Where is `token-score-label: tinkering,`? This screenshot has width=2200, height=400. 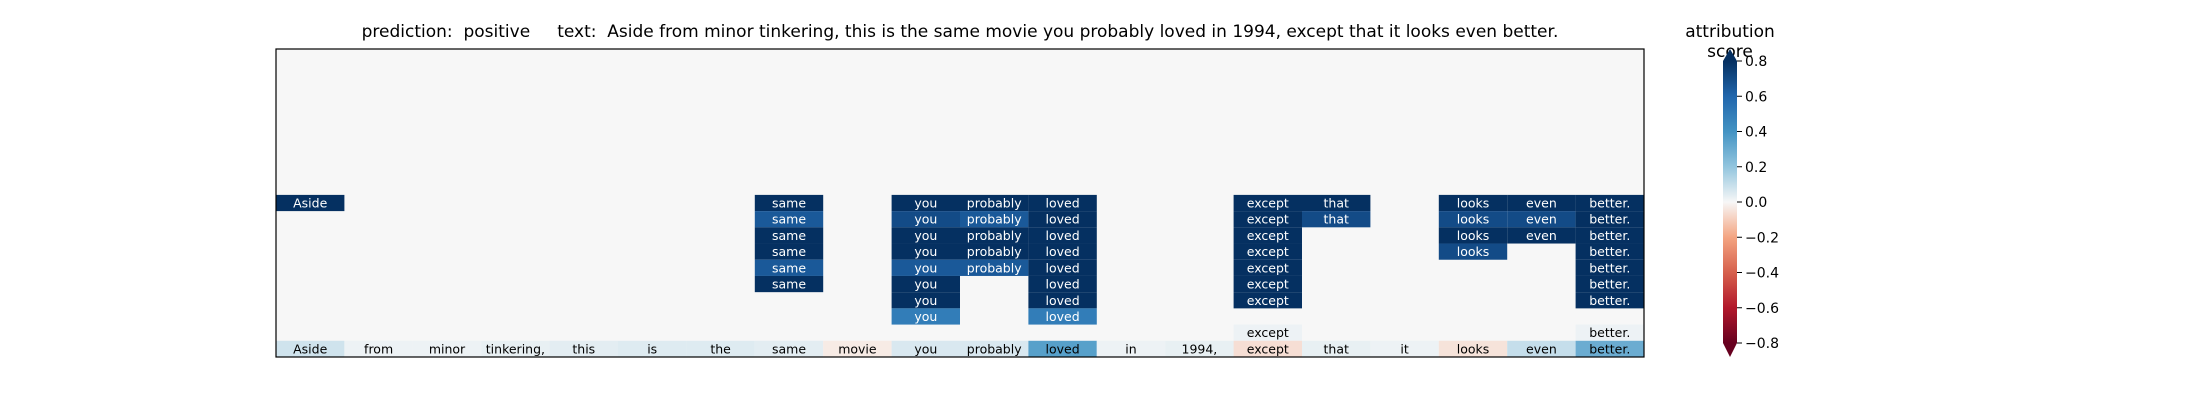 token-score-label: tinkering, is located at coordinates (515, 348).